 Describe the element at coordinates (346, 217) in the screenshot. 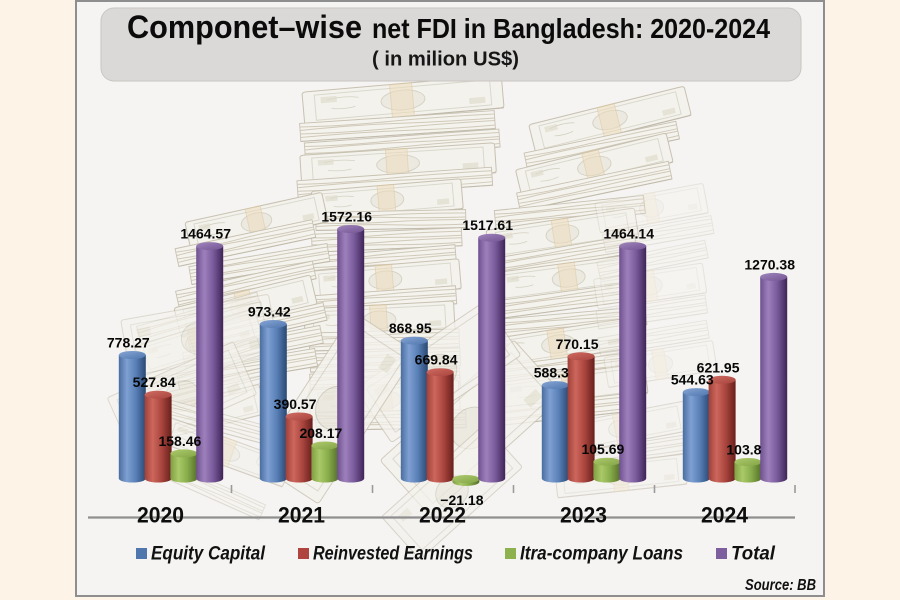

I see `svg-text: 1572.16` at that location.